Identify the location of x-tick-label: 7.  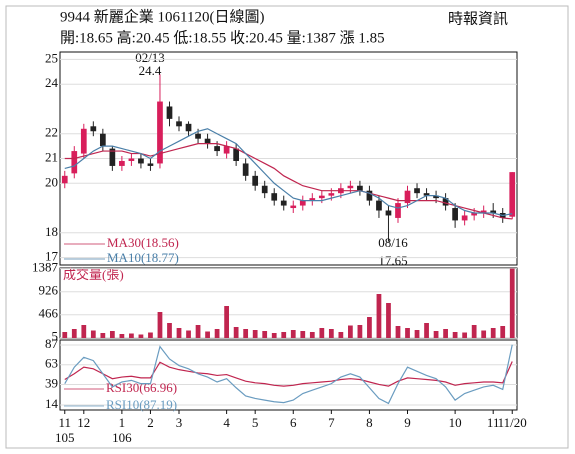
(331, 422).